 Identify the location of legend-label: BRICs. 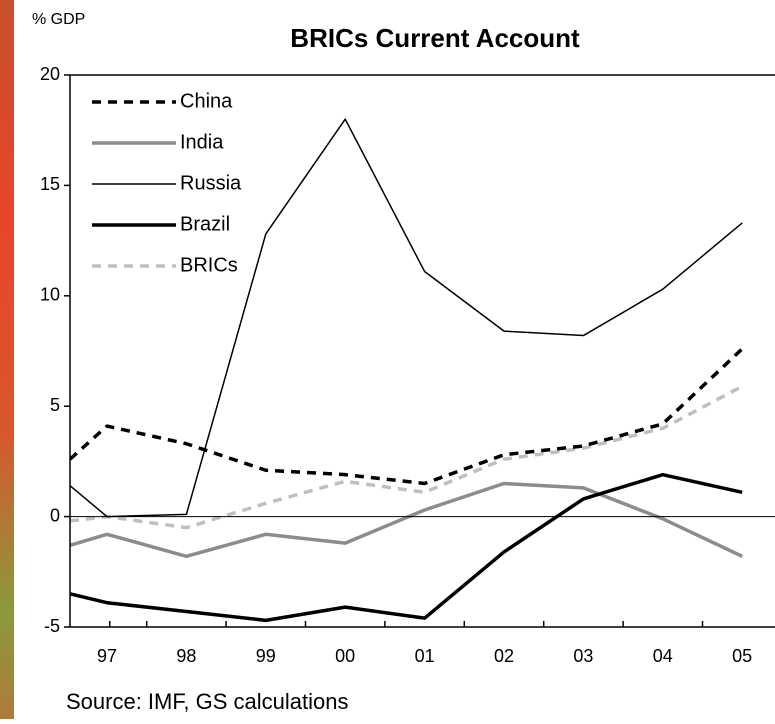
(209, 265).